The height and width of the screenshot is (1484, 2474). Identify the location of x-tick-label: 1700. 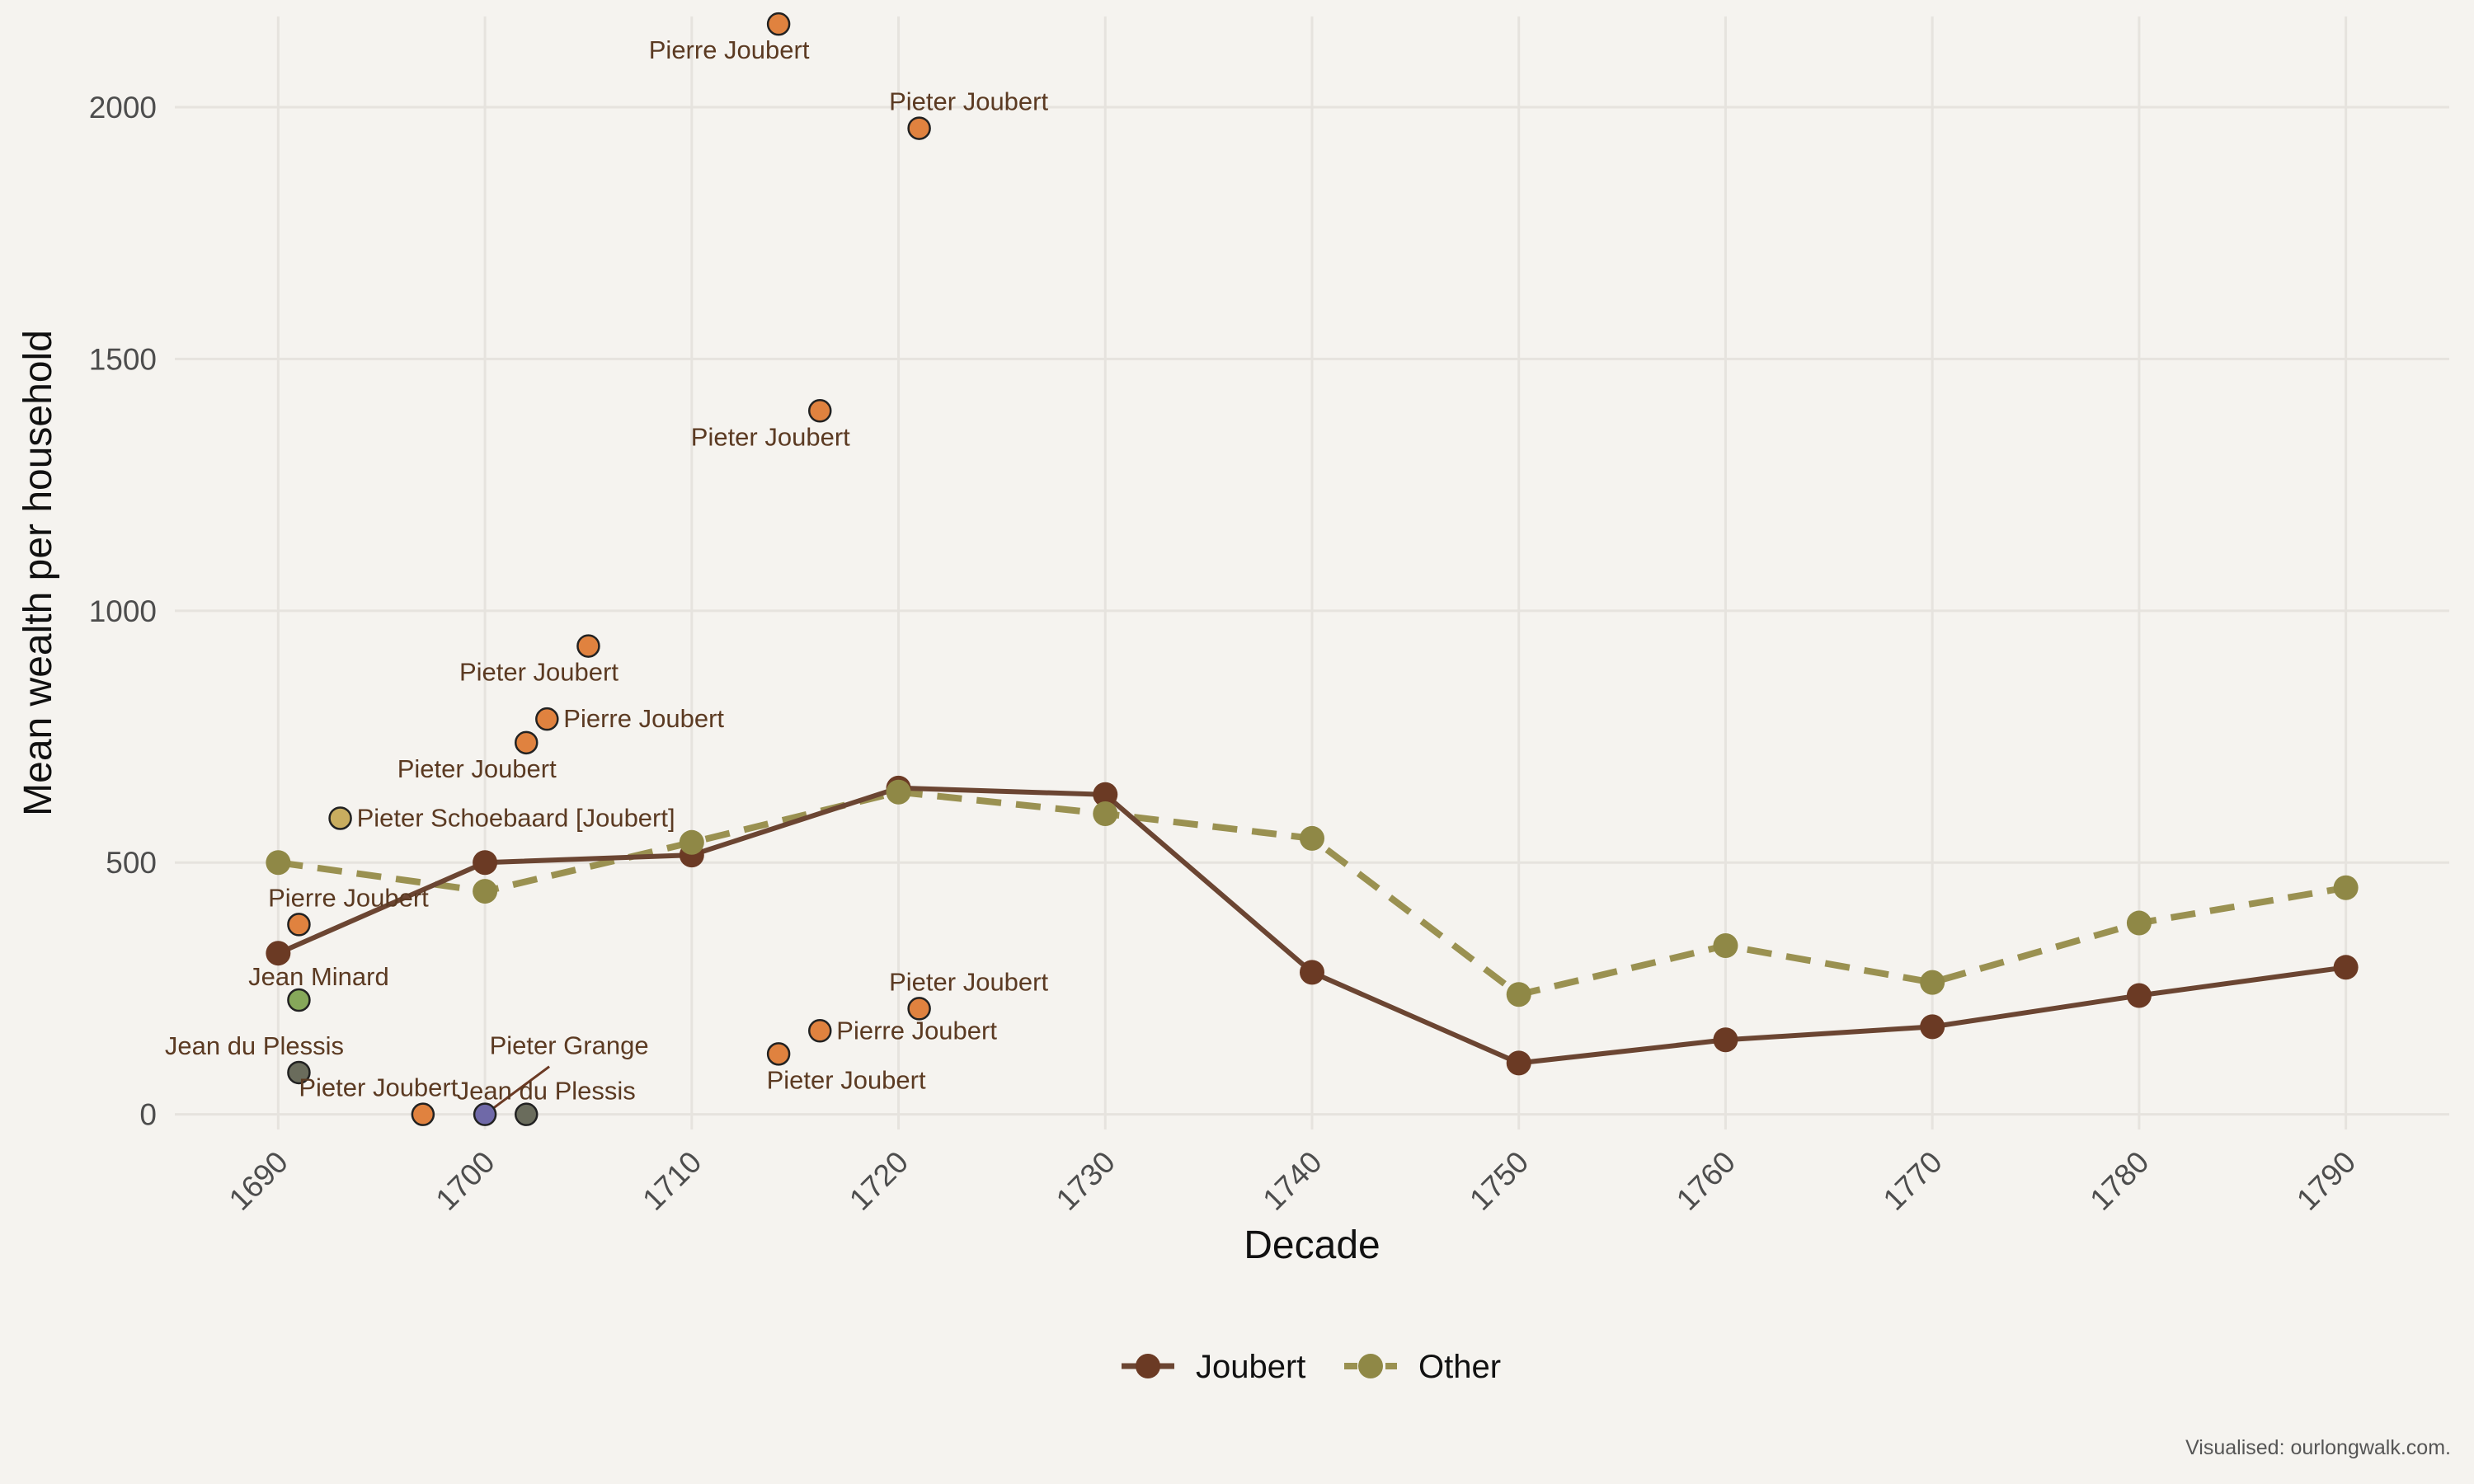
(465, 1181).